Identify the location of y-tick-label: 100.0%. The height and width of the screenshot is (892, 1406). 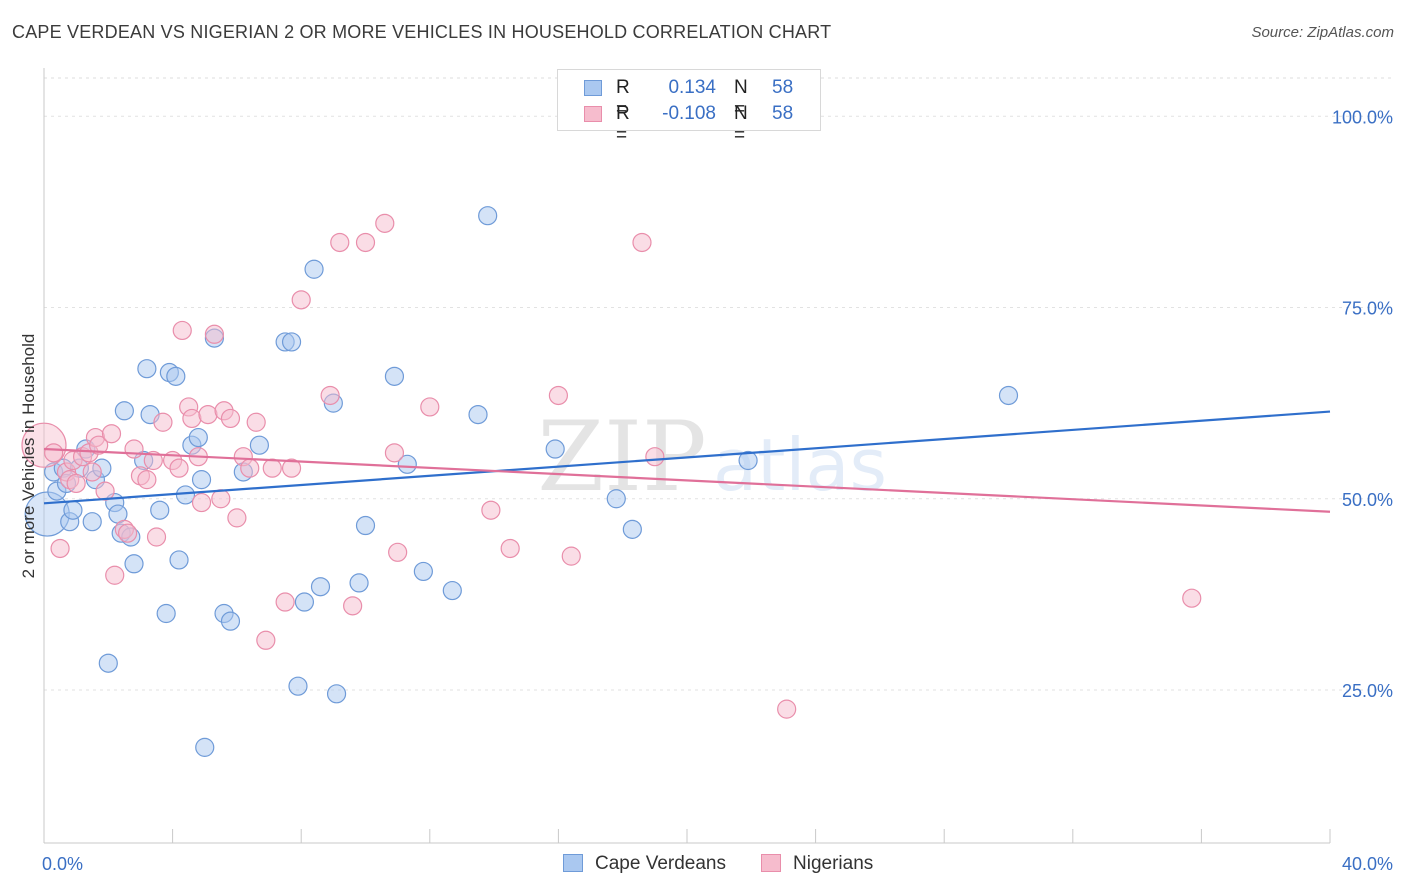
(1362, 117).